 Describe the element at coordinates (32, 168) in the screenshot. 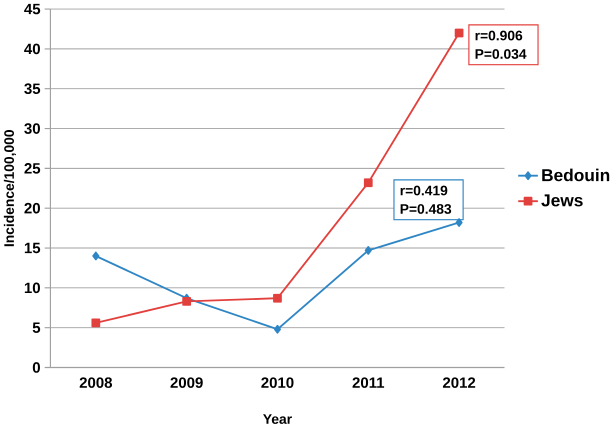

I see `y-tick-label: 25` at that location.